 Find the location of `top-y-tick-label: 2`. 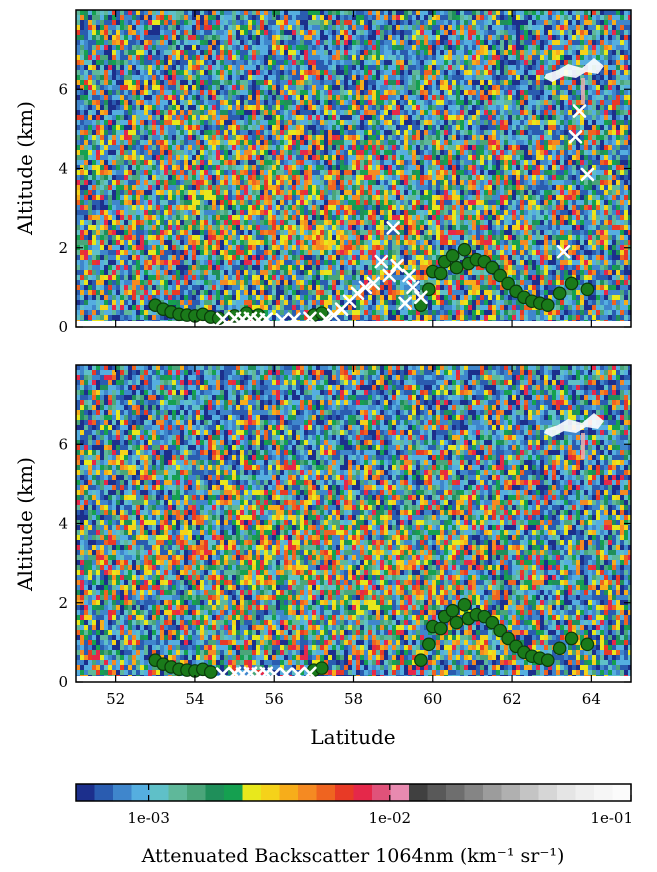

top-y-tick-label: 2 is located at coordinates (63, 248).